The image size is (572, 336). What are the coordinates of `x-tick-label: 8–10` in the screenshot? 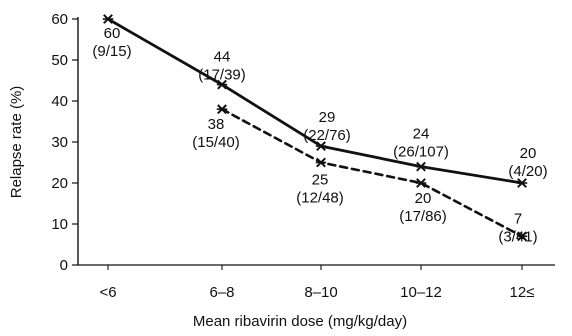 It's located at (320, 292).